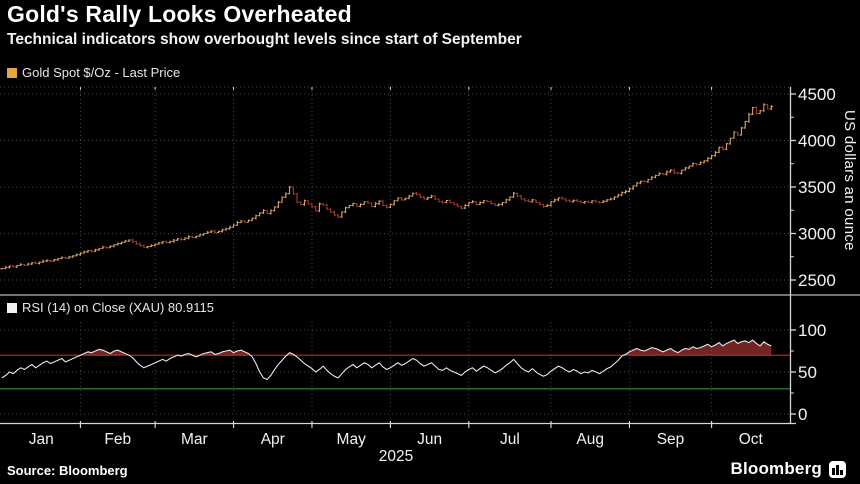 This screenshot has width=860, height=484. What do you see at coordinates (41, 439) in the screenshot?
I see `month-label: Jan` at bounding box center [41, 439].